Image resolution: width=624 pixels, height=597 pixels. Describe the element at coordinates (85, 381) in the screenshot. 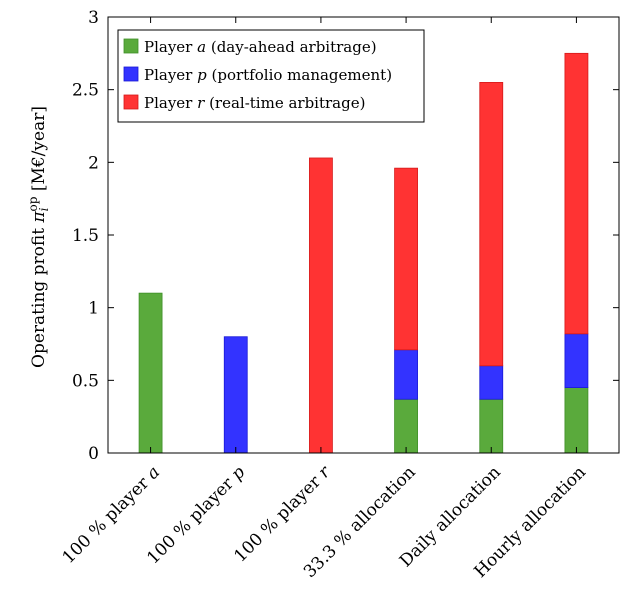

I see `y-tick-label: 0.5` at that location.